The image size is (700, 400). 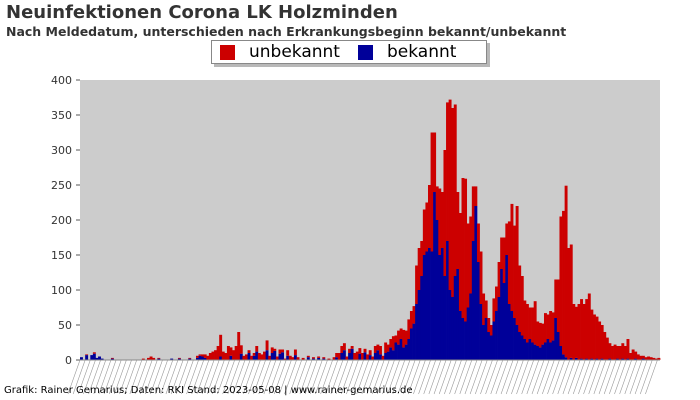 What do you see at coordinates (421, 52) in the screenshot?
I see `legend-label-bekannt: bekannt` at bounding box center [421, 52].